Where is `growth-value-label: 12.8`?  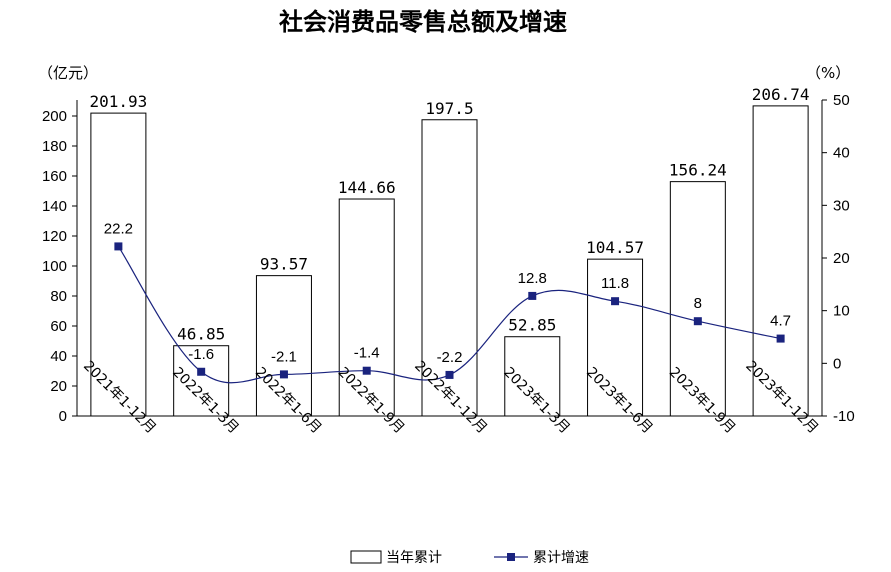 growth-value-label: 12.8 is located at coordinates (532, 278).